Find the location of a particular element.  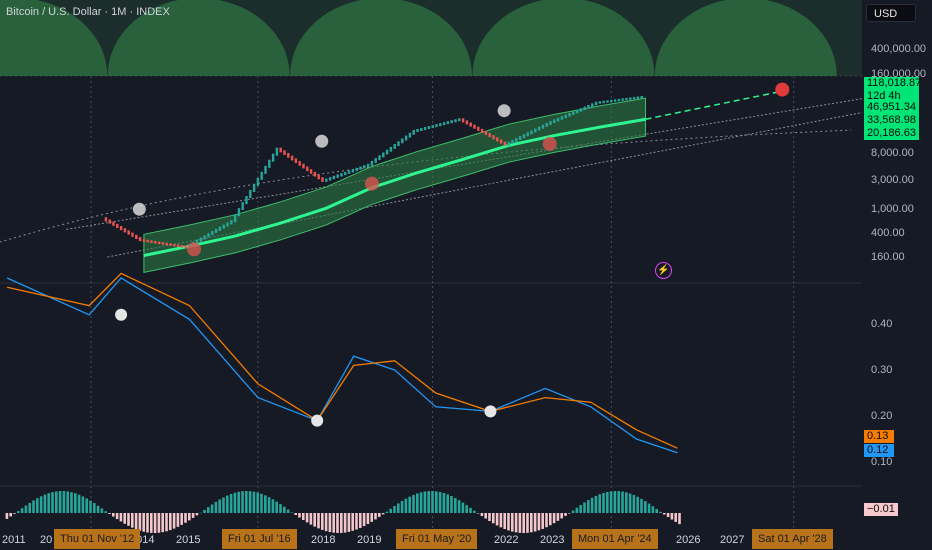

time-highlight: Fri 01 Jul '16 is located at coordinates (259, 539).